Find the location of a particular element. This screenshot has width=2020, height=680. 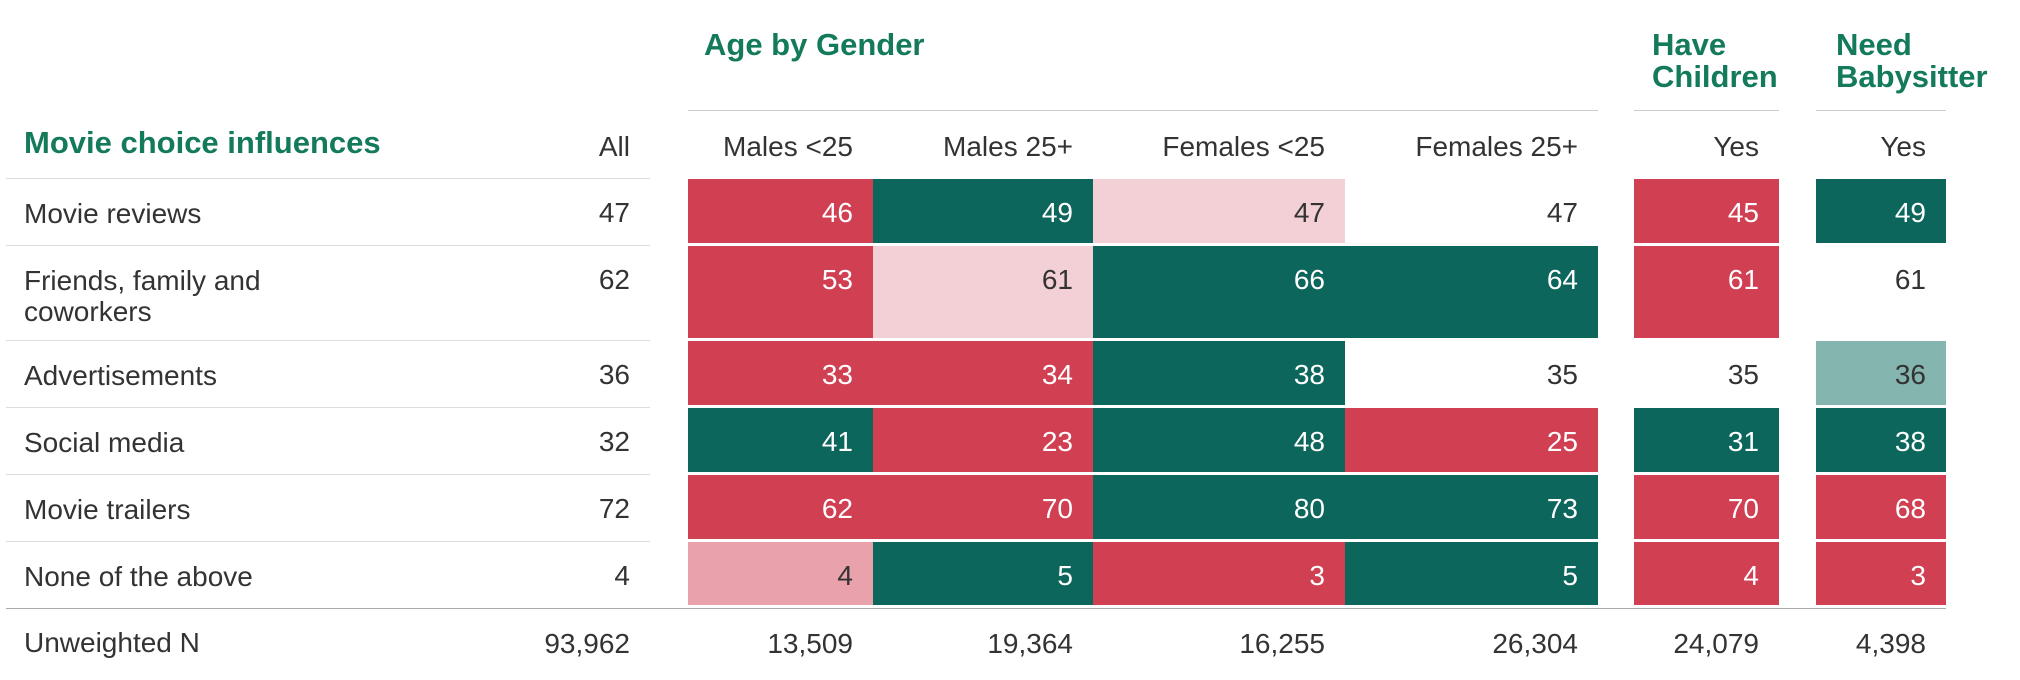

cell-value: 34 is located at coordinates (1057, 374).